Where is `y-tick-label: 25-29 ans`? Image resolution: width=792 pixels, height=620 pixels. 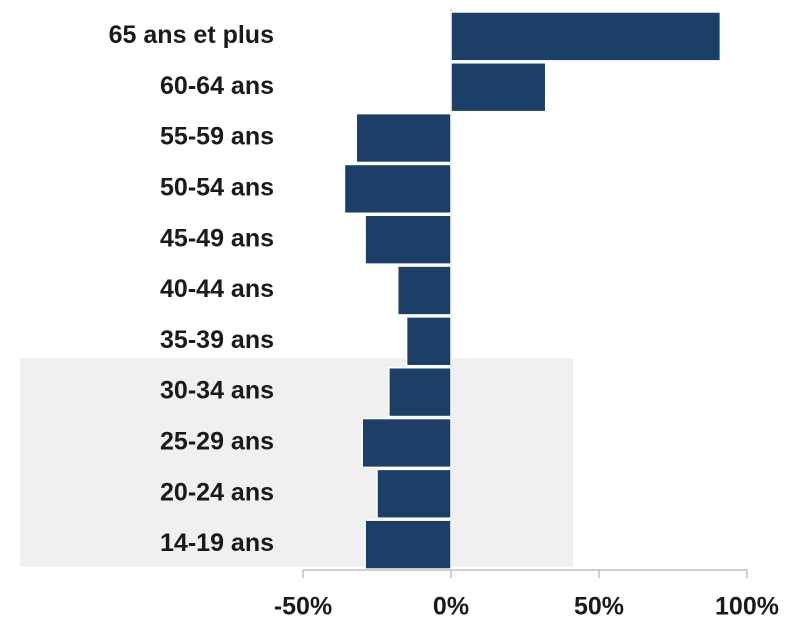 y-tick-label: 25-29 ans is located at coordinates (217, 442).